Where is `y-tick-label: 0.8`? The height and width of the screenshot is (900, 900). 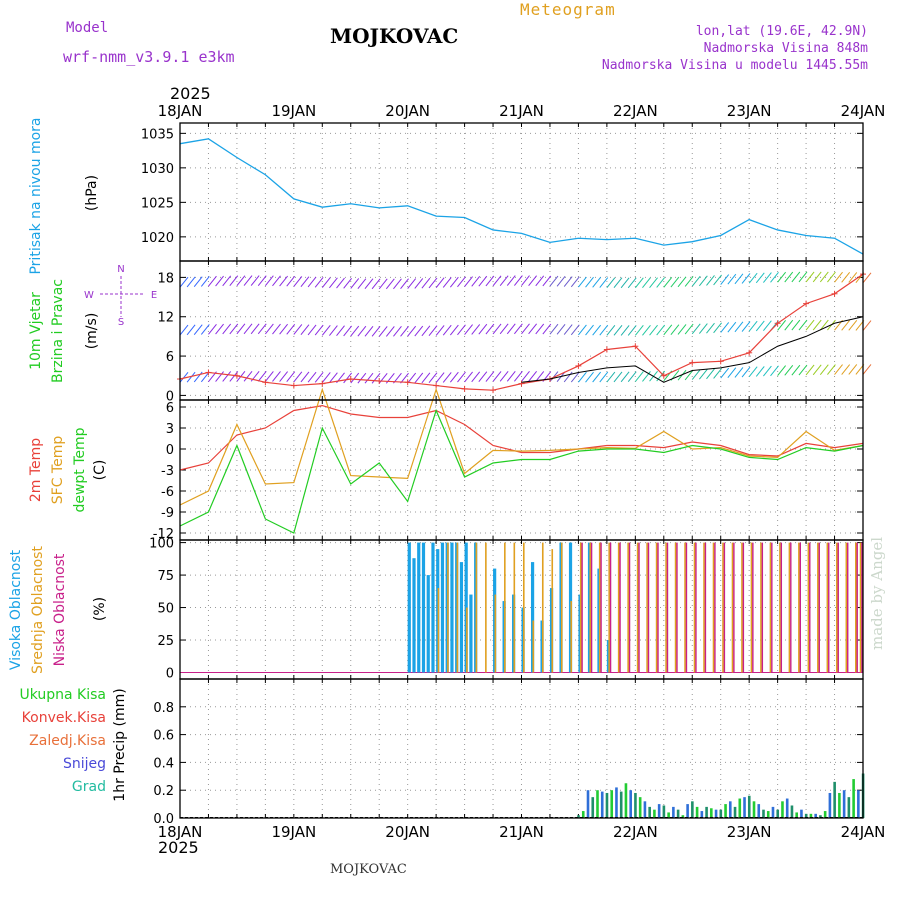 y-tick-label: 0.8 is located at coordinates (163, 708).